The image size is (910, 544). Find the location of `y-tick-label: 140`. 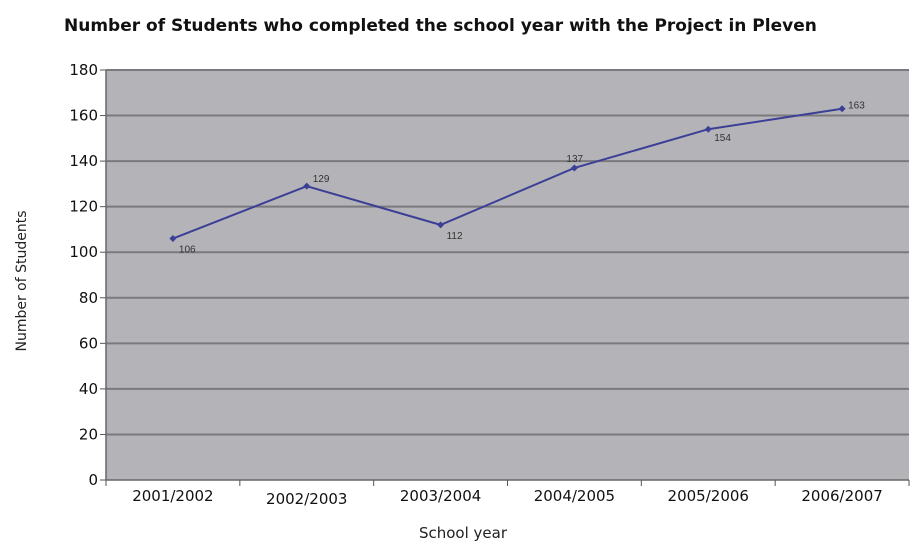

y-tick-label: 140 is located at coordinates (83, 161).